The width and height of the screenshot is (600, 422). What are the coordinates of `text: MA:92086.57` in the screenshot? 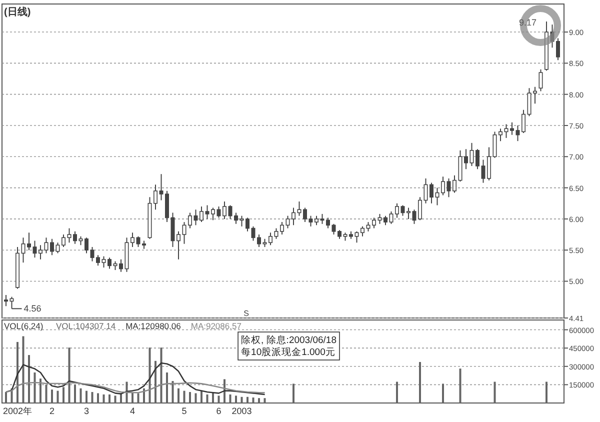 It's located at (216, 326).